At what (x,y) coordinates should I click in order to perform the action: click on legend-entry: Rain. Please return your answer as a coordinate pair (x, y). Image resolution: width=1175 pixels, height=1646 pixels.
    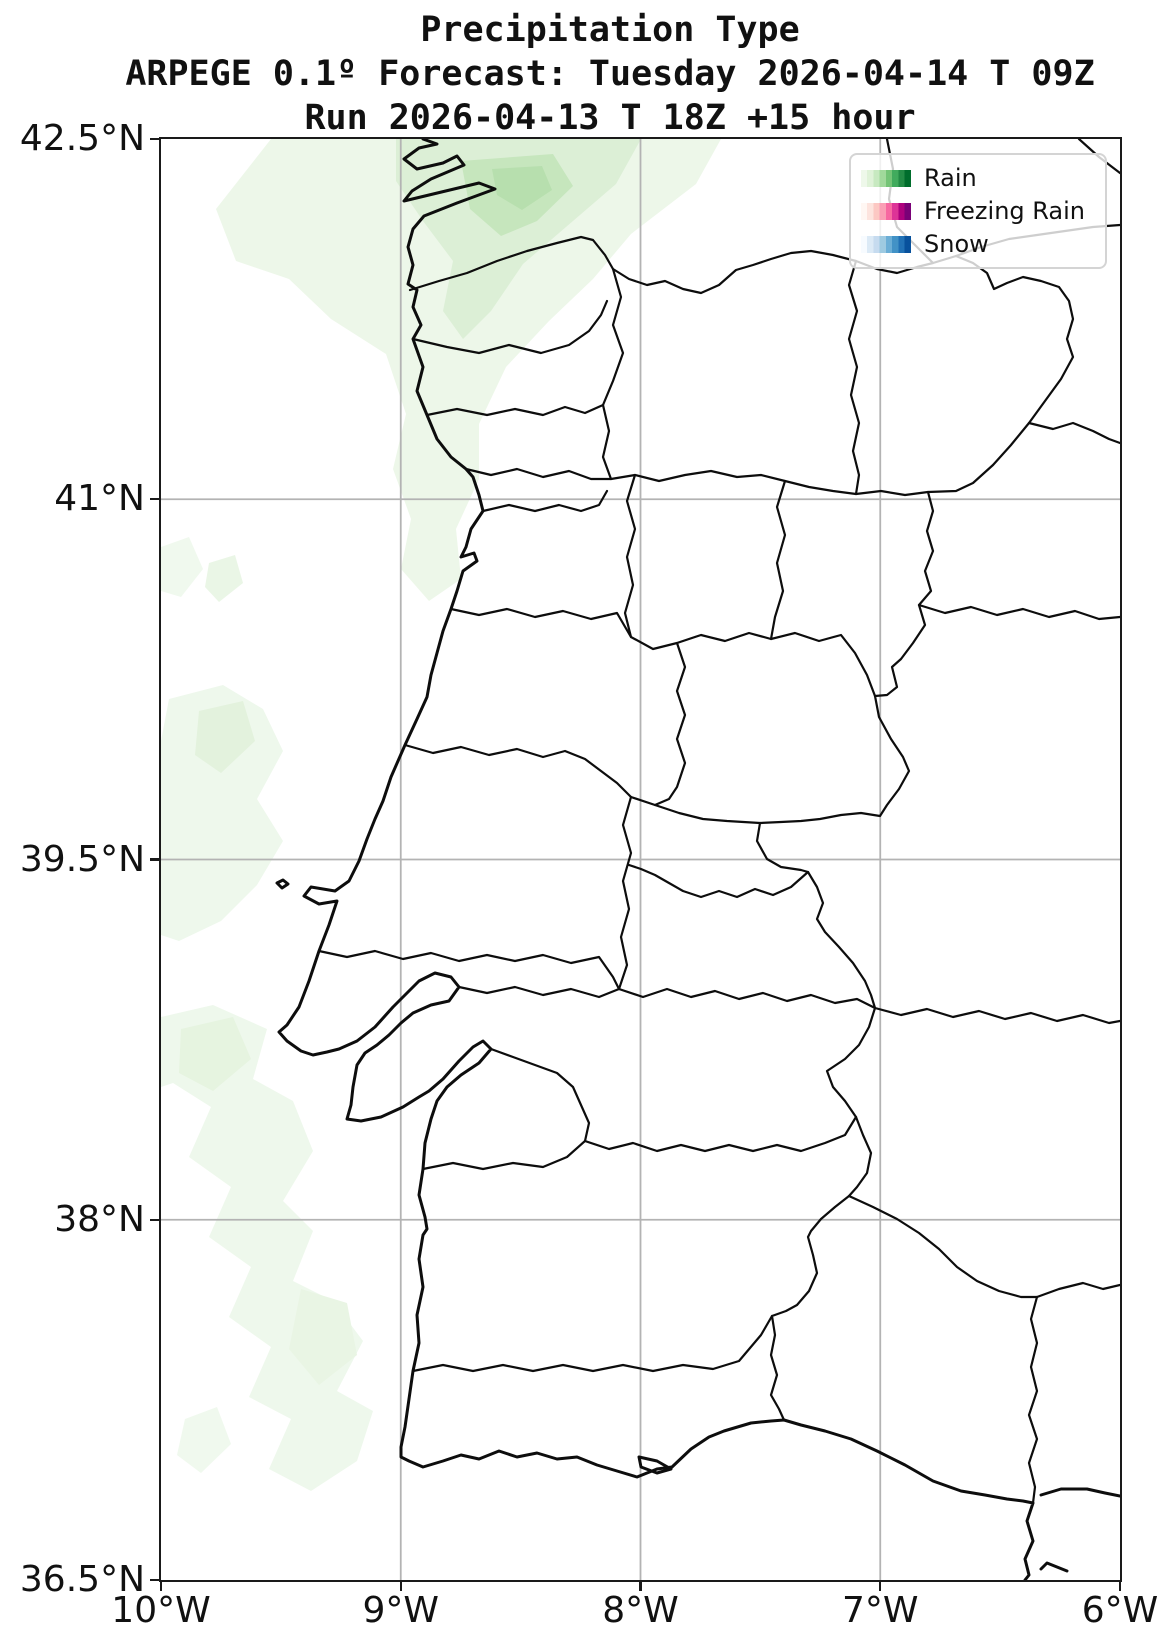
    Looking at the image, I should click on (978, 178).